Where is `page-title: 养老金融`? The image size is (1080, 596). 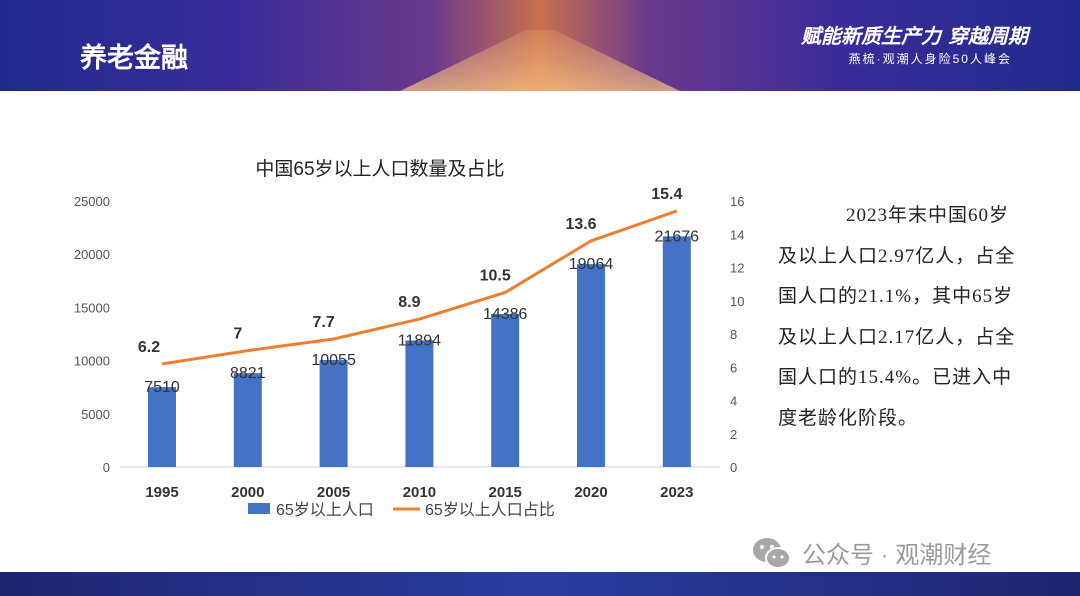 page-title: 养老金融 is located at coordinates (134, 58).